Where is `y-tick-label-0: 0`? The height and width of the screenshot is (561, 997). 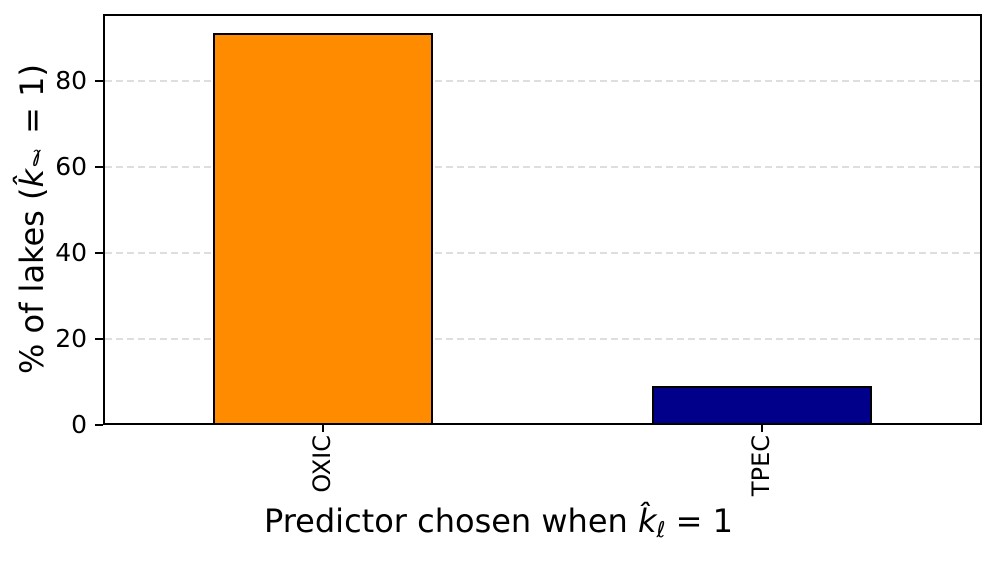 y-tick-label-0: 0 is located at coordinates (79, 424).